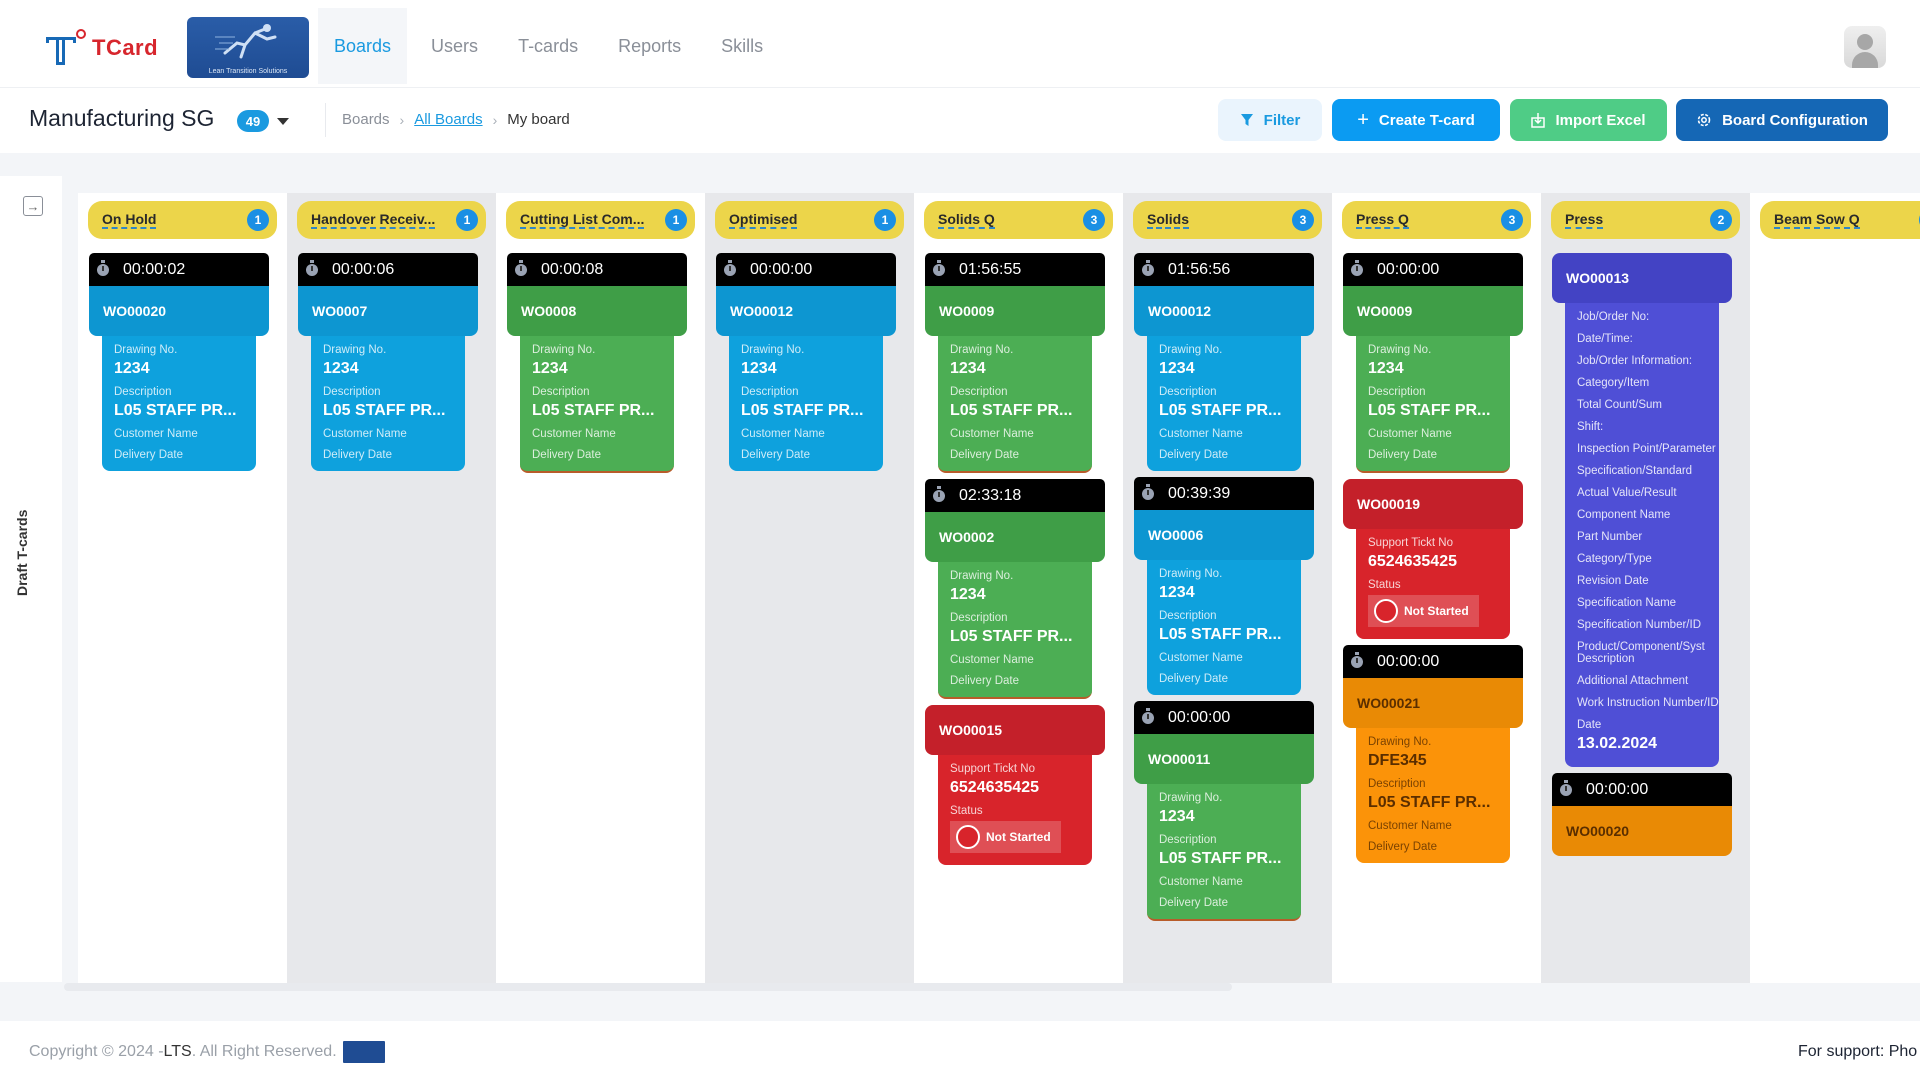 This screenshot has width=1920, height=1080. I want to click on filter-button: Filter, so click(1270, 120).